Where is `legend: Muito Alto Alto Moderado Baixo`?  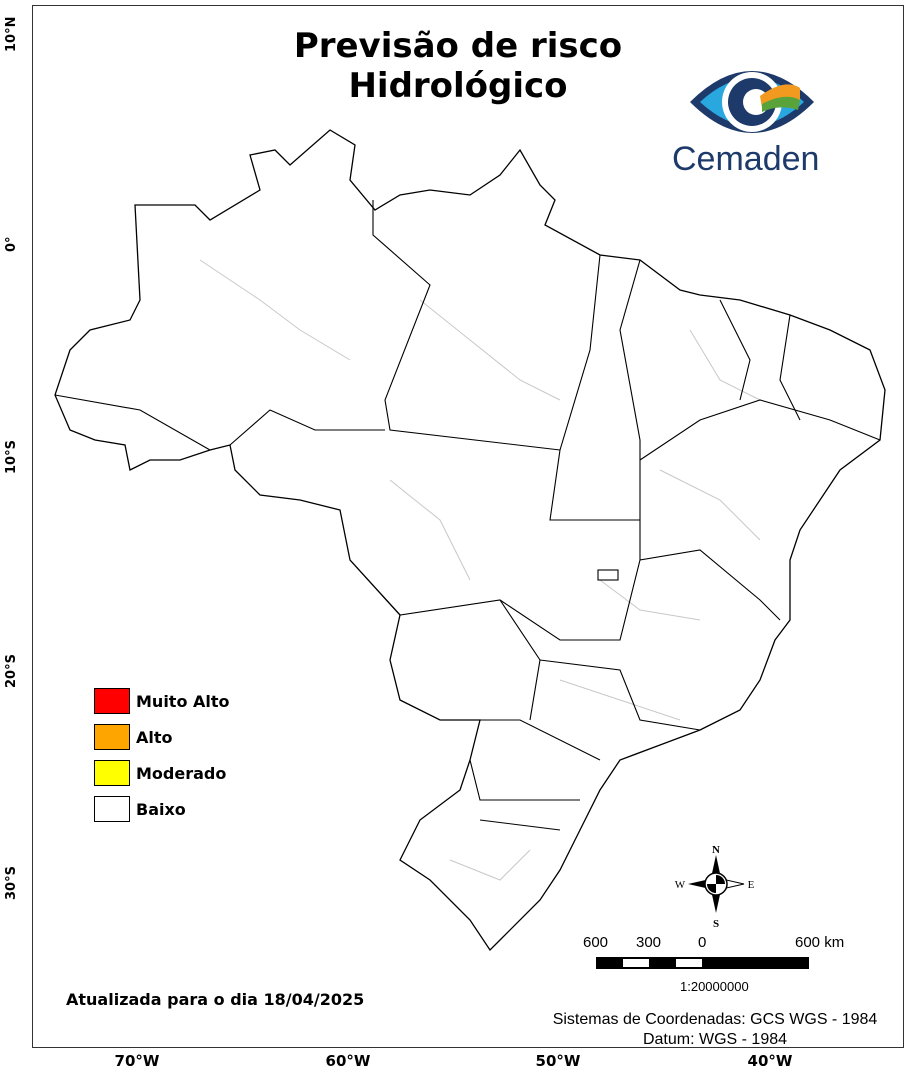 legend: Muito Alto Alto Moderado Baixo is located at coordinates (162, 755).